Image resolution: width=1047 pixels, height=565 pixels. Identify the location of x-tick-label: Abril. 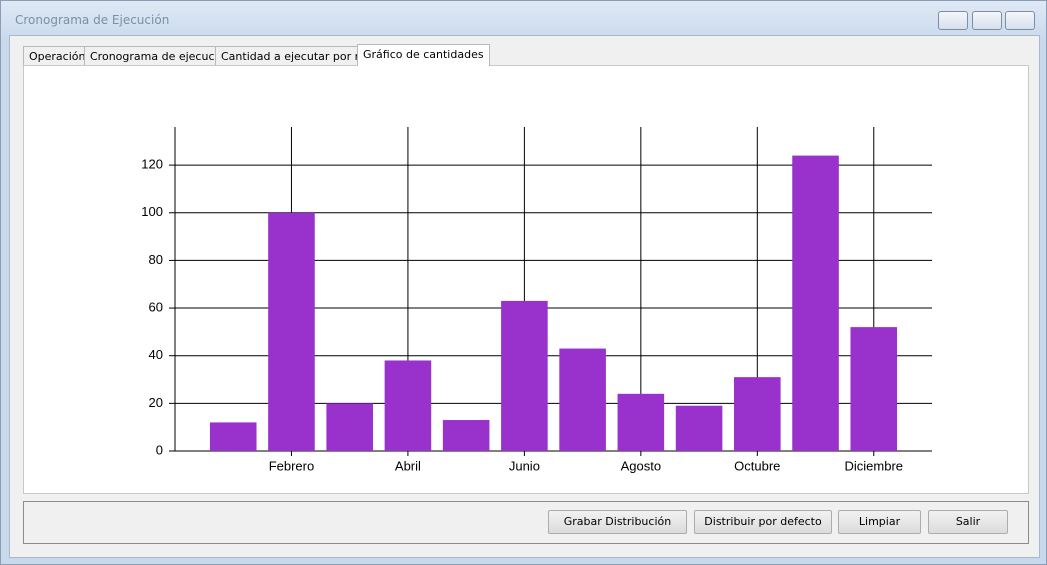
(408, 465).